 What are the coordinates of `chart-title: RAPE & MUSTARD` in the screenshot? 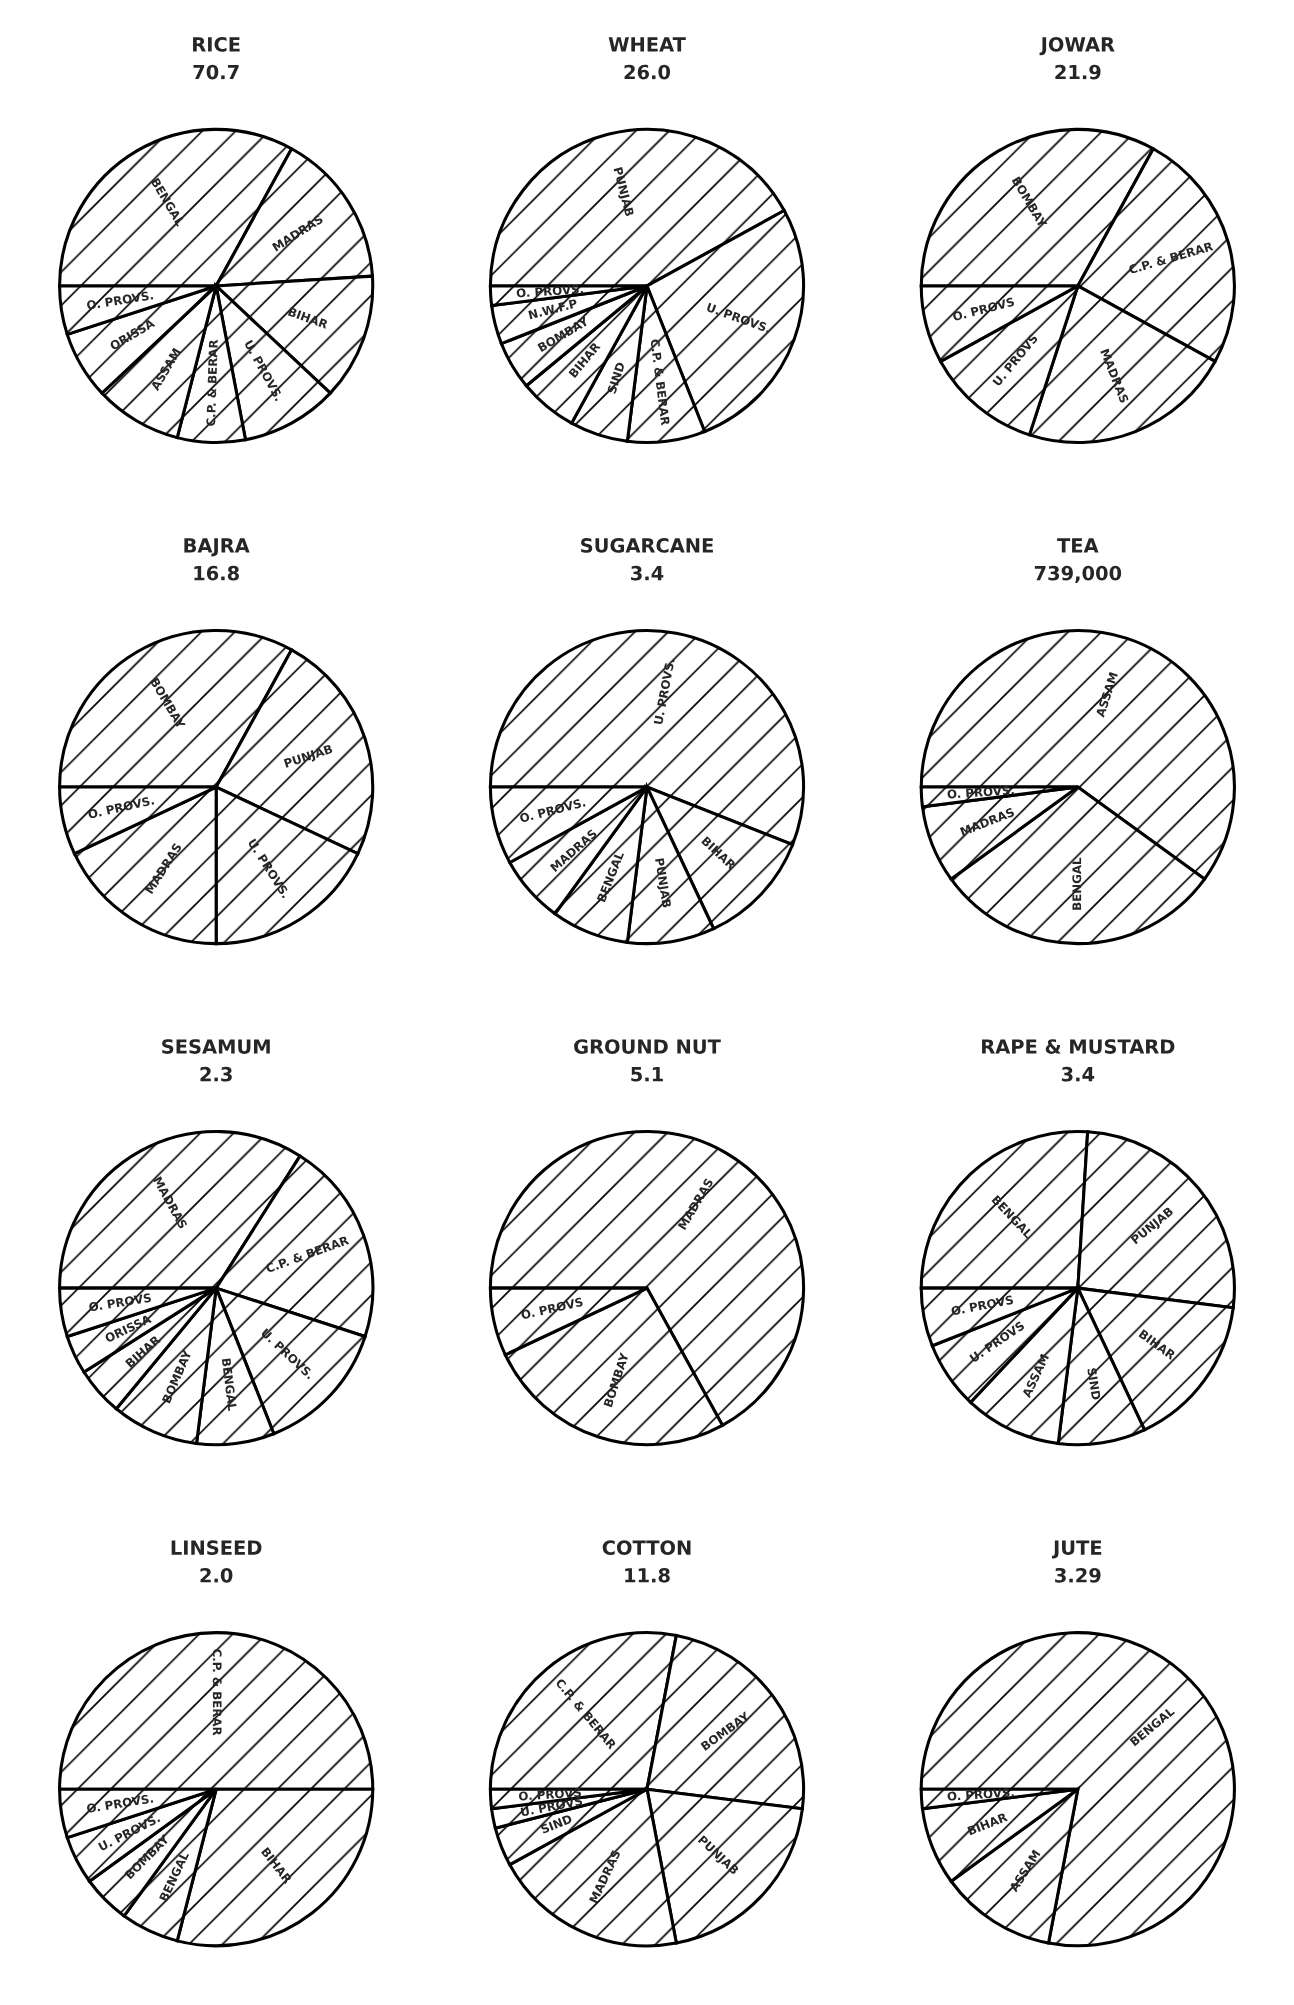 It's located at (1078, 1046).